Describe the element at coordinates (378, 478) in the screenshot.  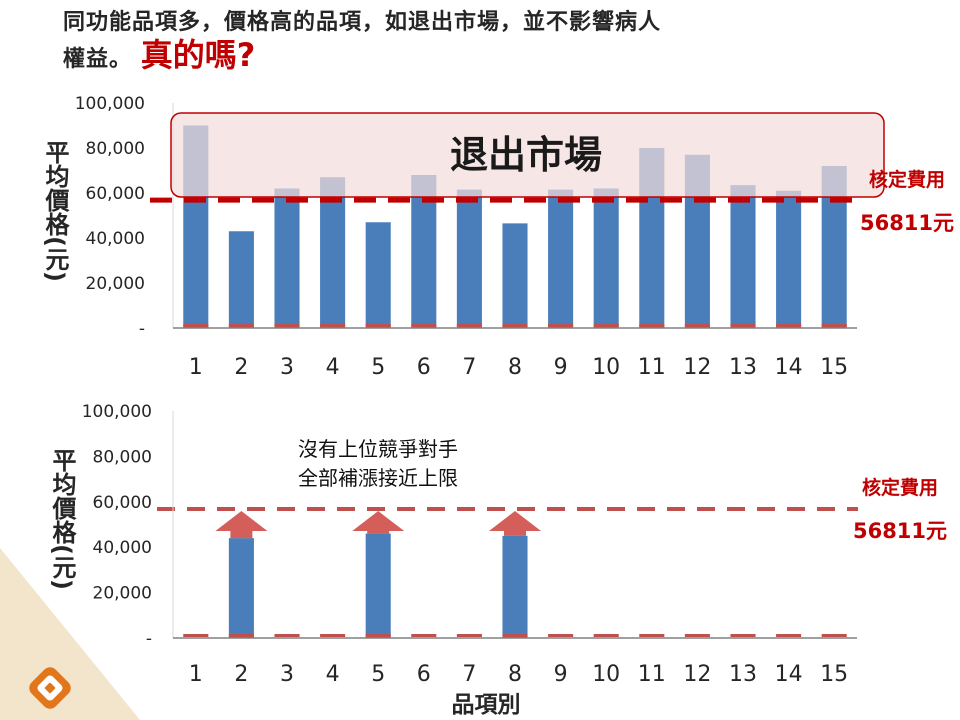
I see `annotation-line-2: 全部補漲接近上限` at that location.